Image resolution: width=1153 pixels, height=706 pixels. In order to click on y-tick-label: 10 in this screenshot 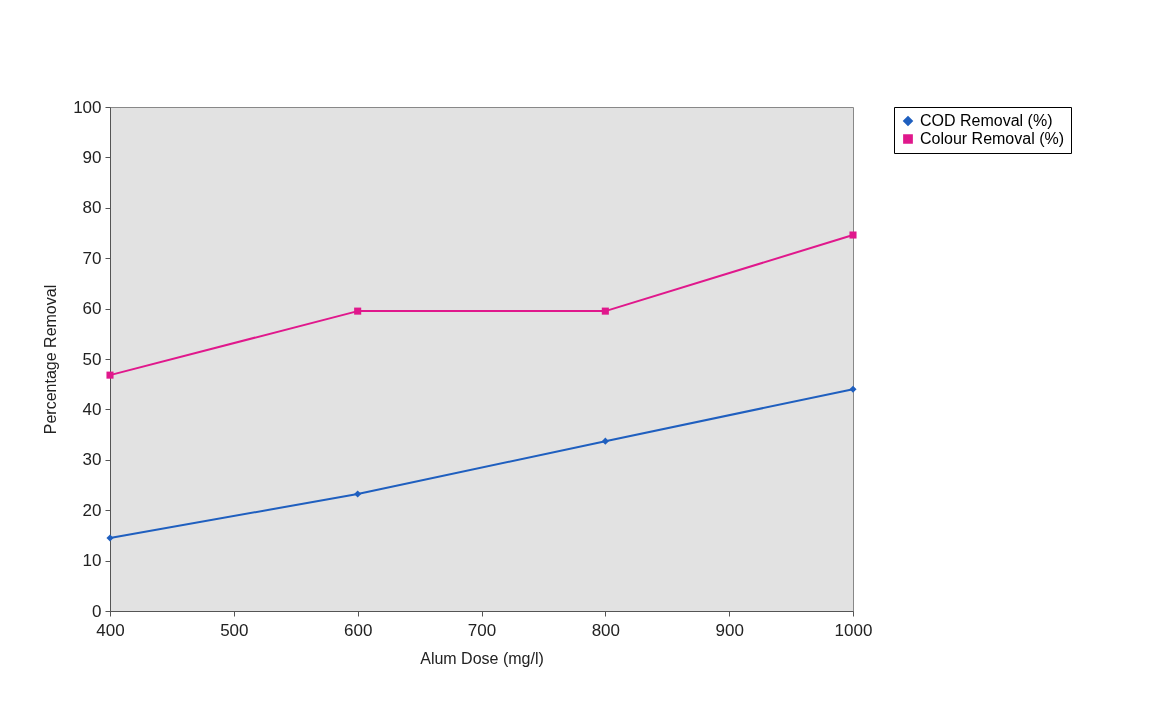, I will do `click(92, 561)`.